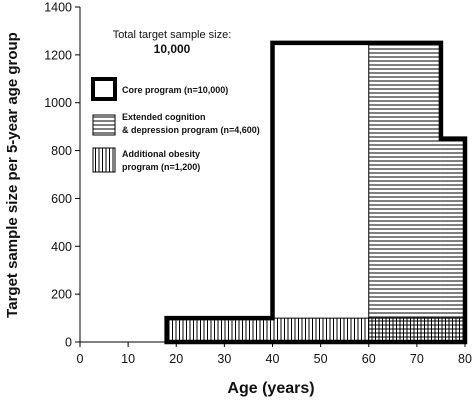 This screenshot has width=472, height=405. I want to click on x-tick-label-2: 20, so click(176, 359).